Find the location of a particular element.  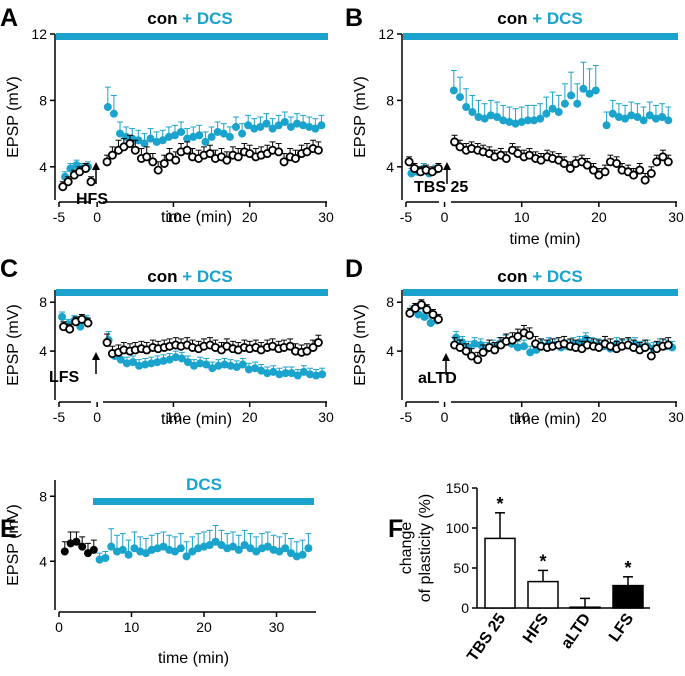

y-tick-label-a: 12 is located at coordinates (39, 34).